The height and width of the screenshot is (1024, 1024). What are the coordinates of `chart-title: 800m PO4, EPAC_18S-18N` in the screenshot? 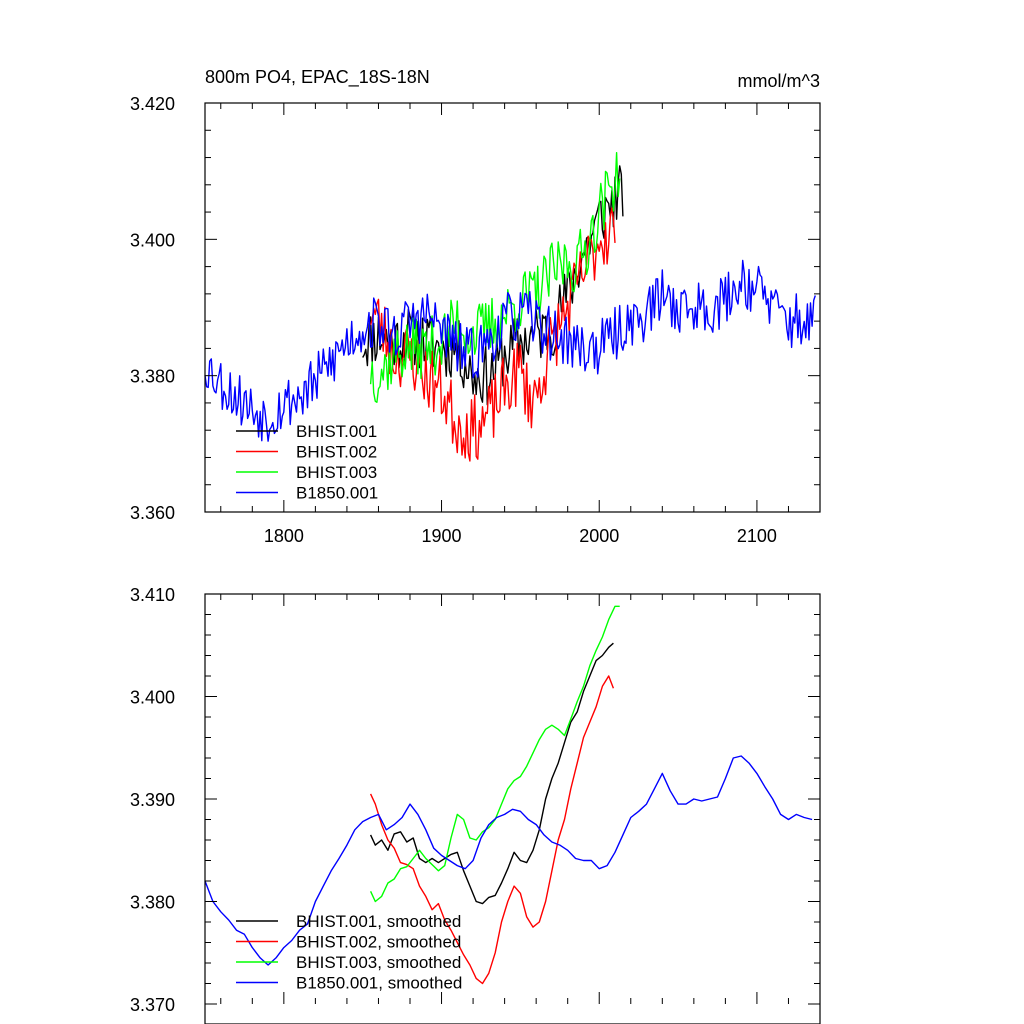 It's located at (317, 77).